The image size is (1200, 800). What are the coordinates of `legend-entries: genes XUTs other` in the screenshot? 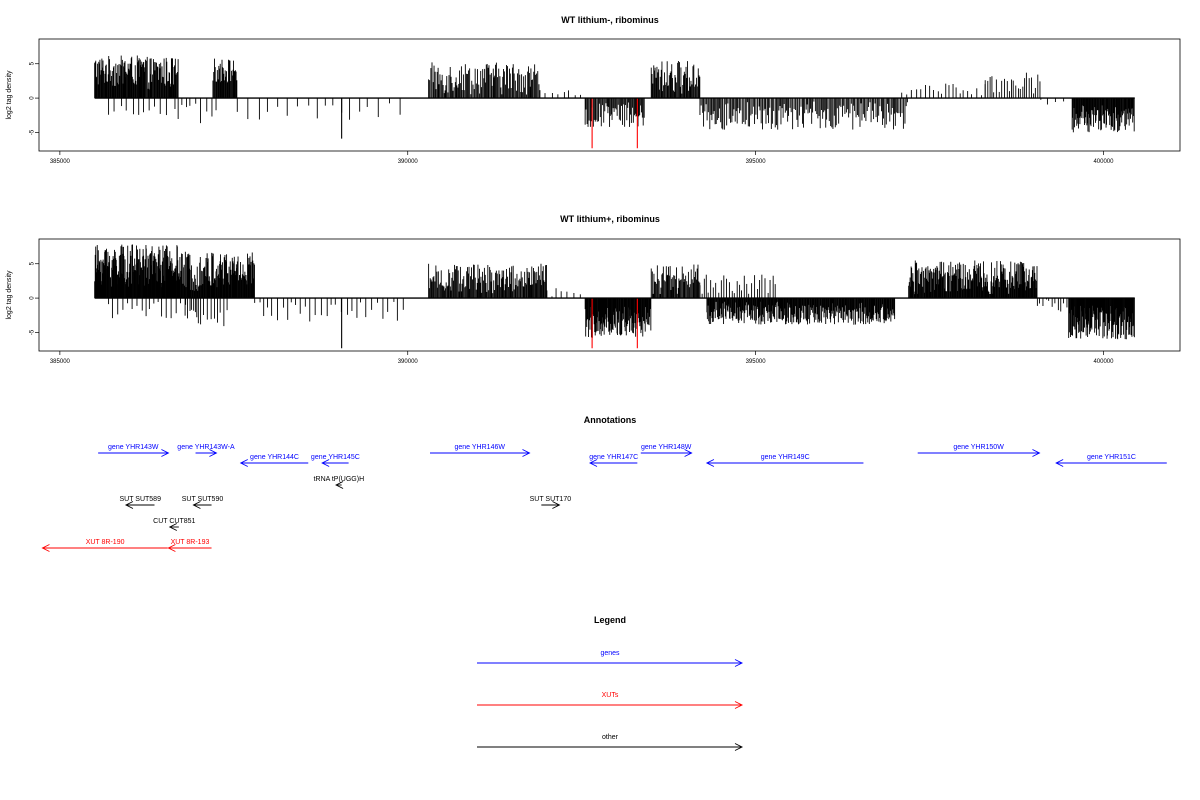 It's located at (610, 700).